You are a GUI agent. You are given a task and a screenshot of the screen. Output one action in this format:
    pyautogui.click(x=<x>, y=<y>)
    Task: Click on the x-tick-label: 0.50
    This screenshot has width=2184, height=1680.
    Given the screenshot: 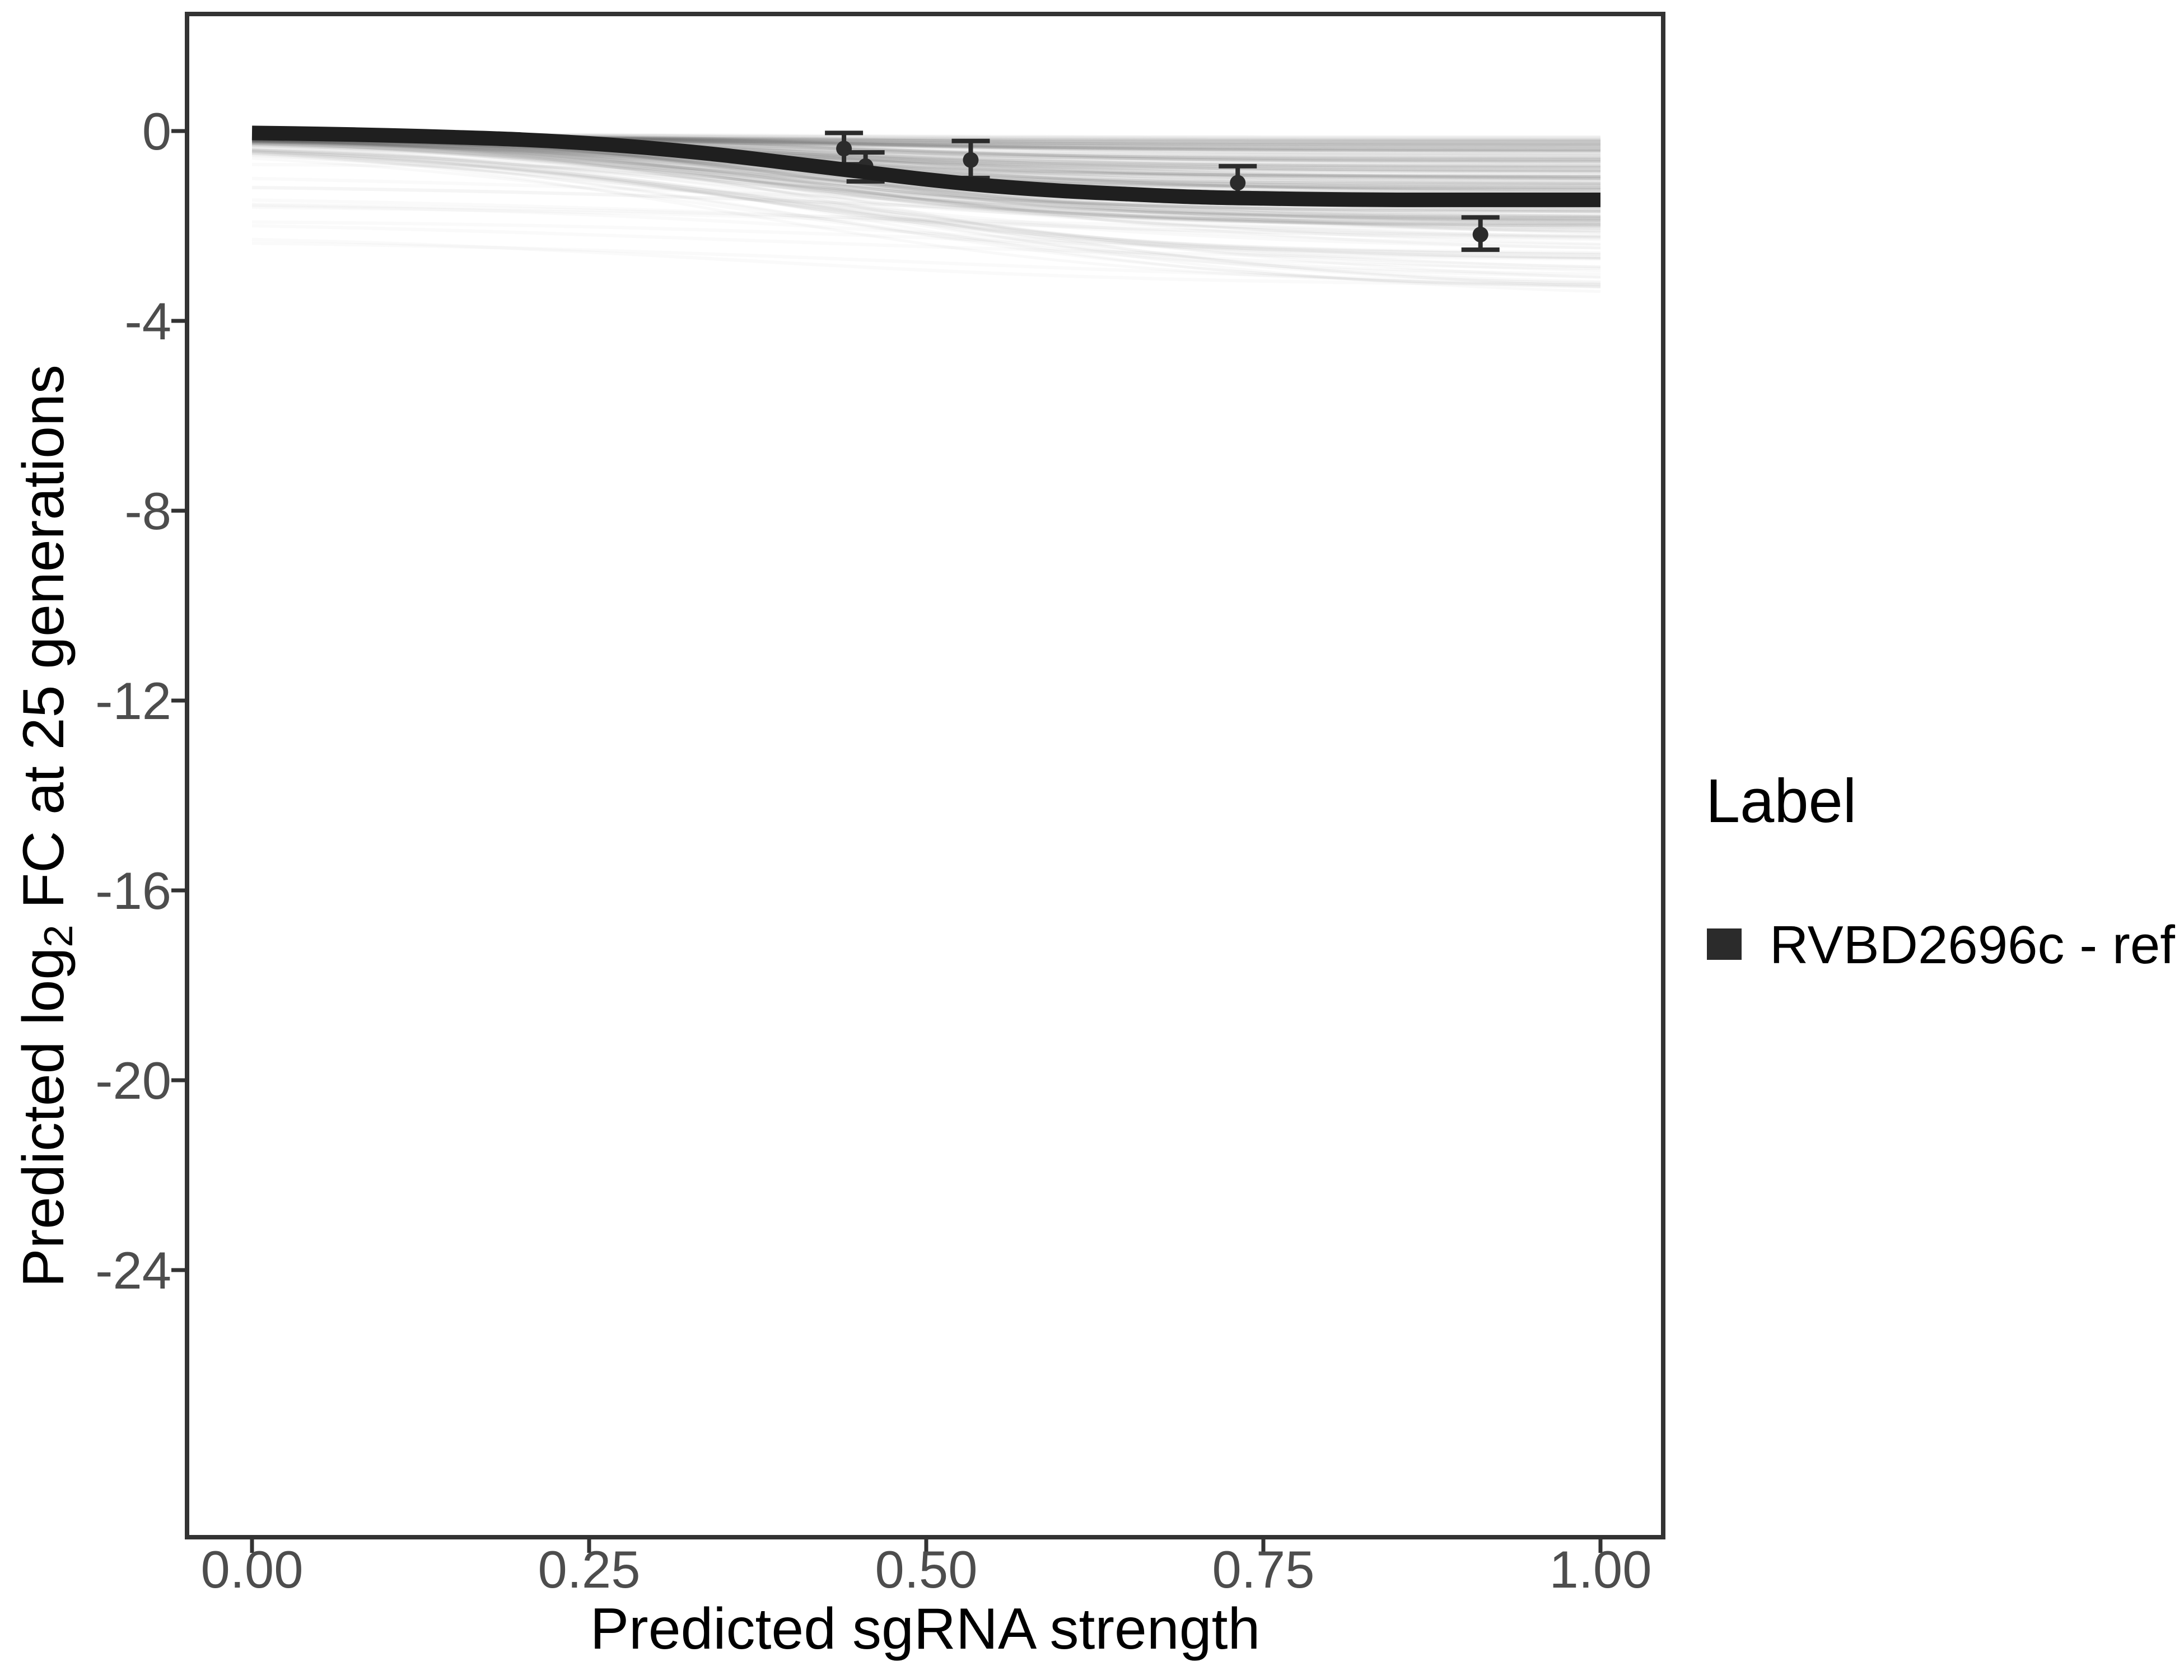 What is the action you would take?
    pyautogui.click(x=927, y=1570)
    